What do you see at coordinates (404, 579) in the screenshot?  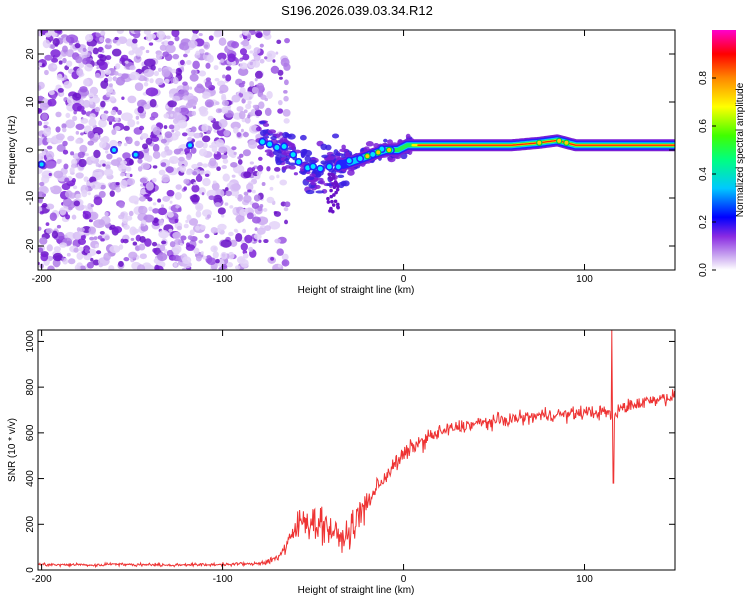 I see `x-tick-label: 0` at bounding box center [404, 579].